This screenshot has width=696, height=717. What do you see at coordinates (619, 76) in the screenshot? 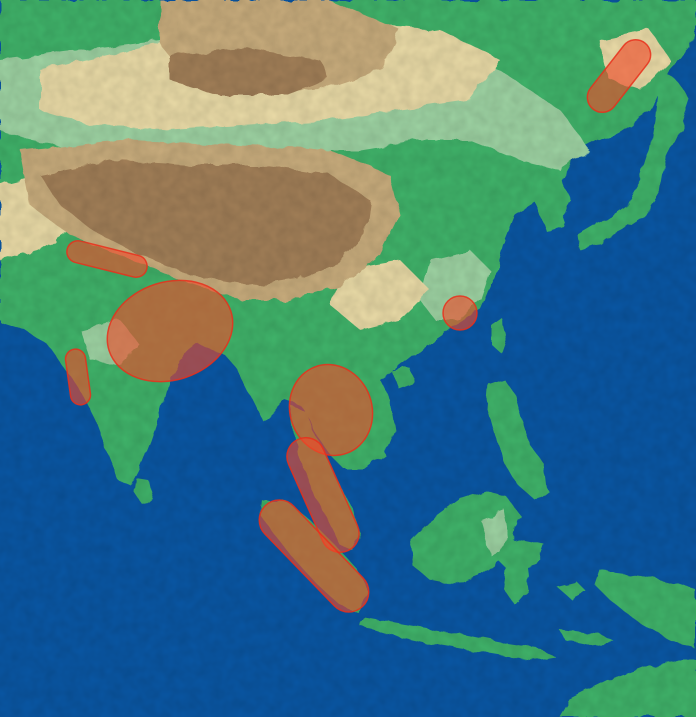
I see `manchuria-strip` at bounding box center [619, 76].